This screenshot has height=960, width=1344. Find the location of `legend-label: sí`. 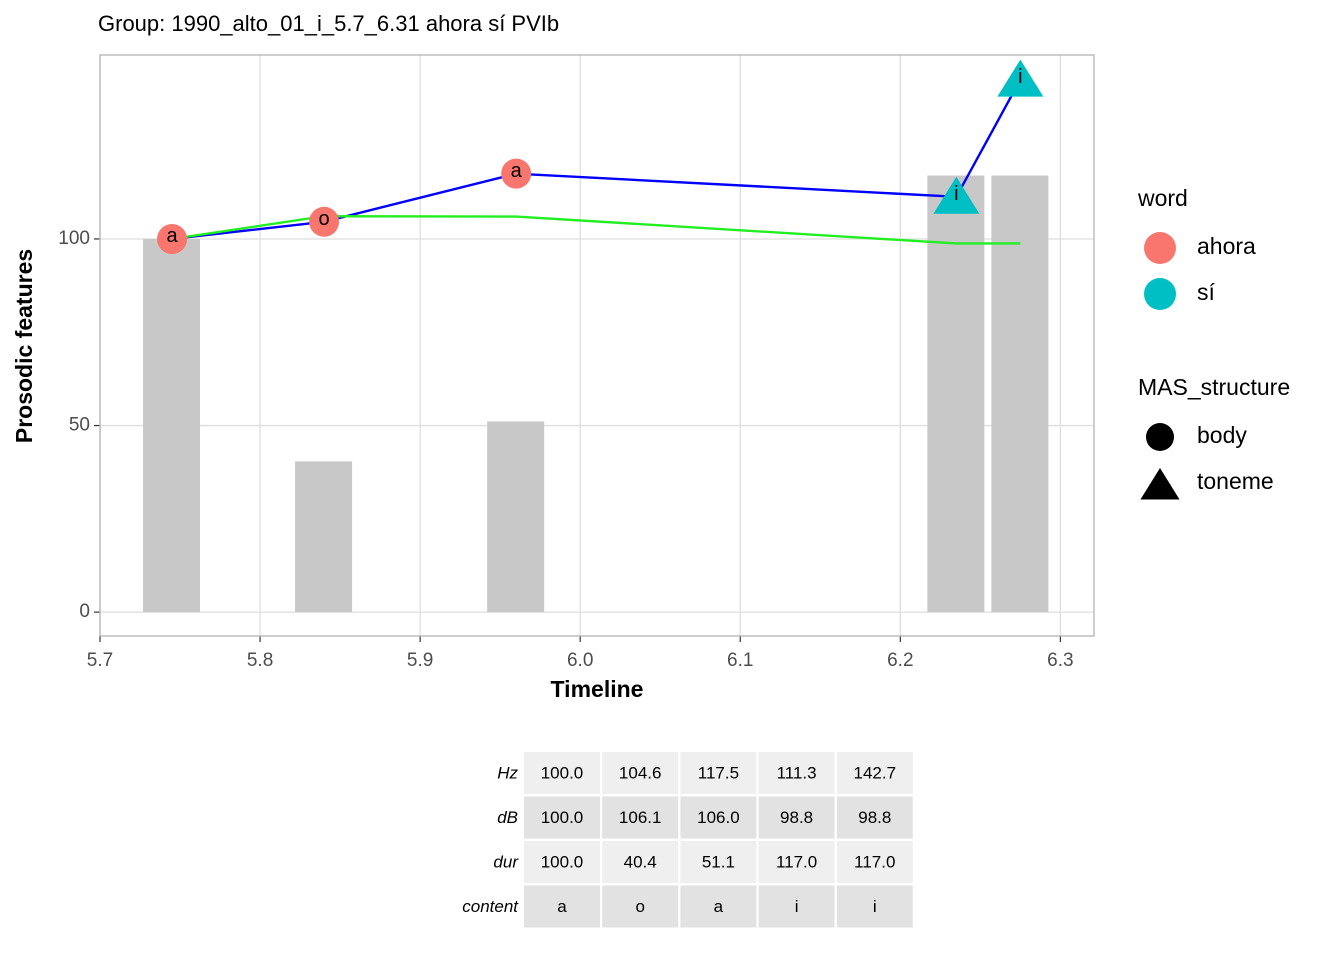

legend-label: sí is located at coordinates (1206, 292).